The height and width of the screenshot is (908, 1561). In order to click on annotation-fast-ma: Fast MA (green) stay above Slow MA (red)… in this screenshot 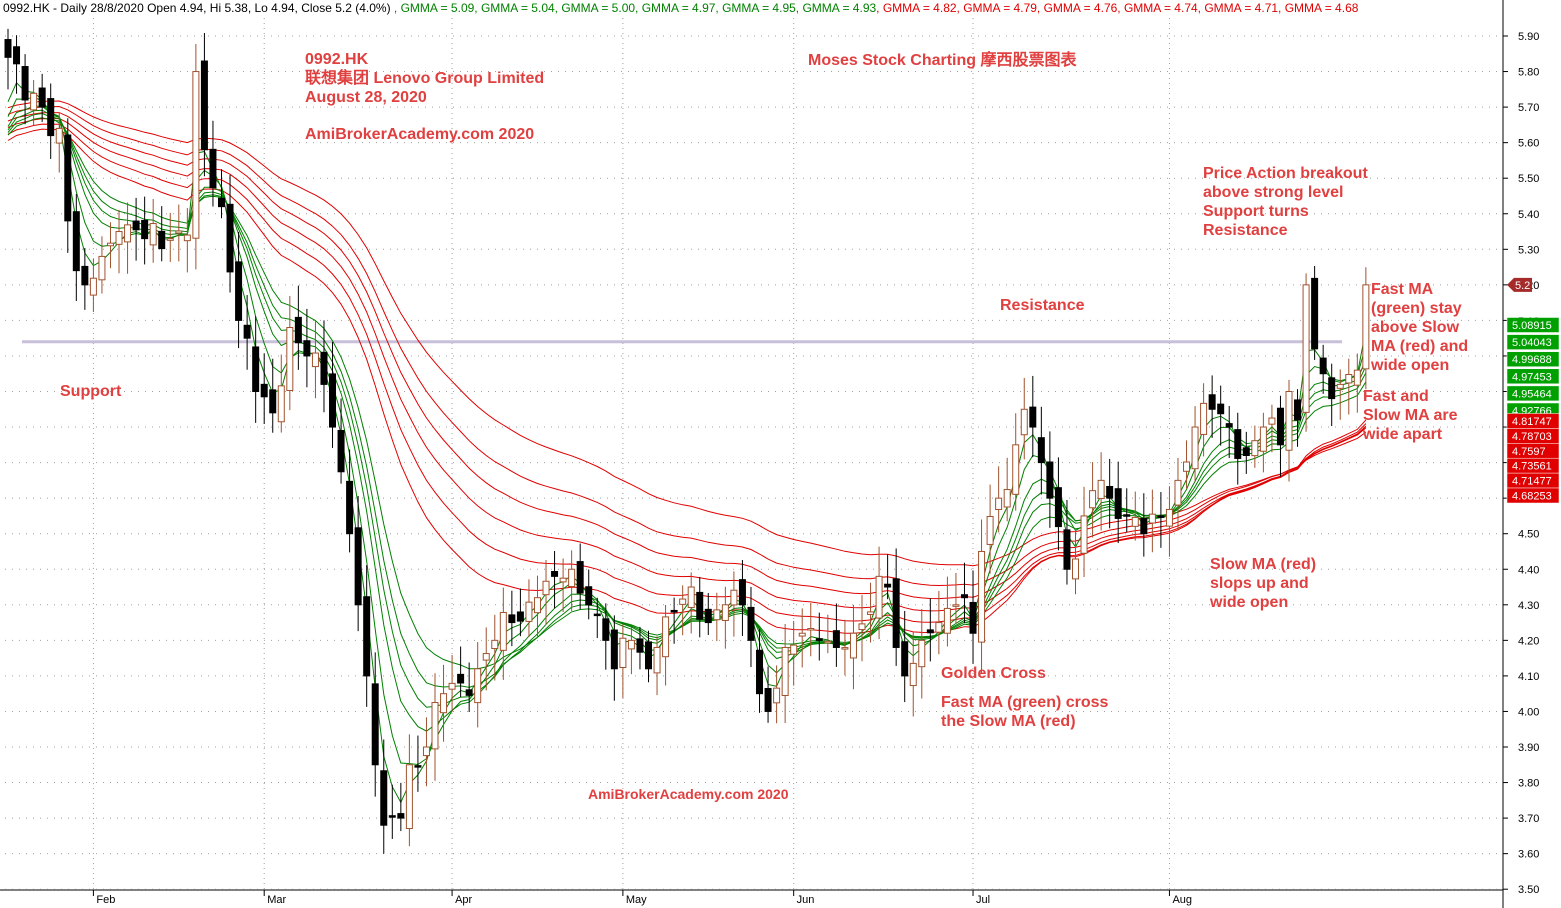, I will do `click(1421, 327)`.